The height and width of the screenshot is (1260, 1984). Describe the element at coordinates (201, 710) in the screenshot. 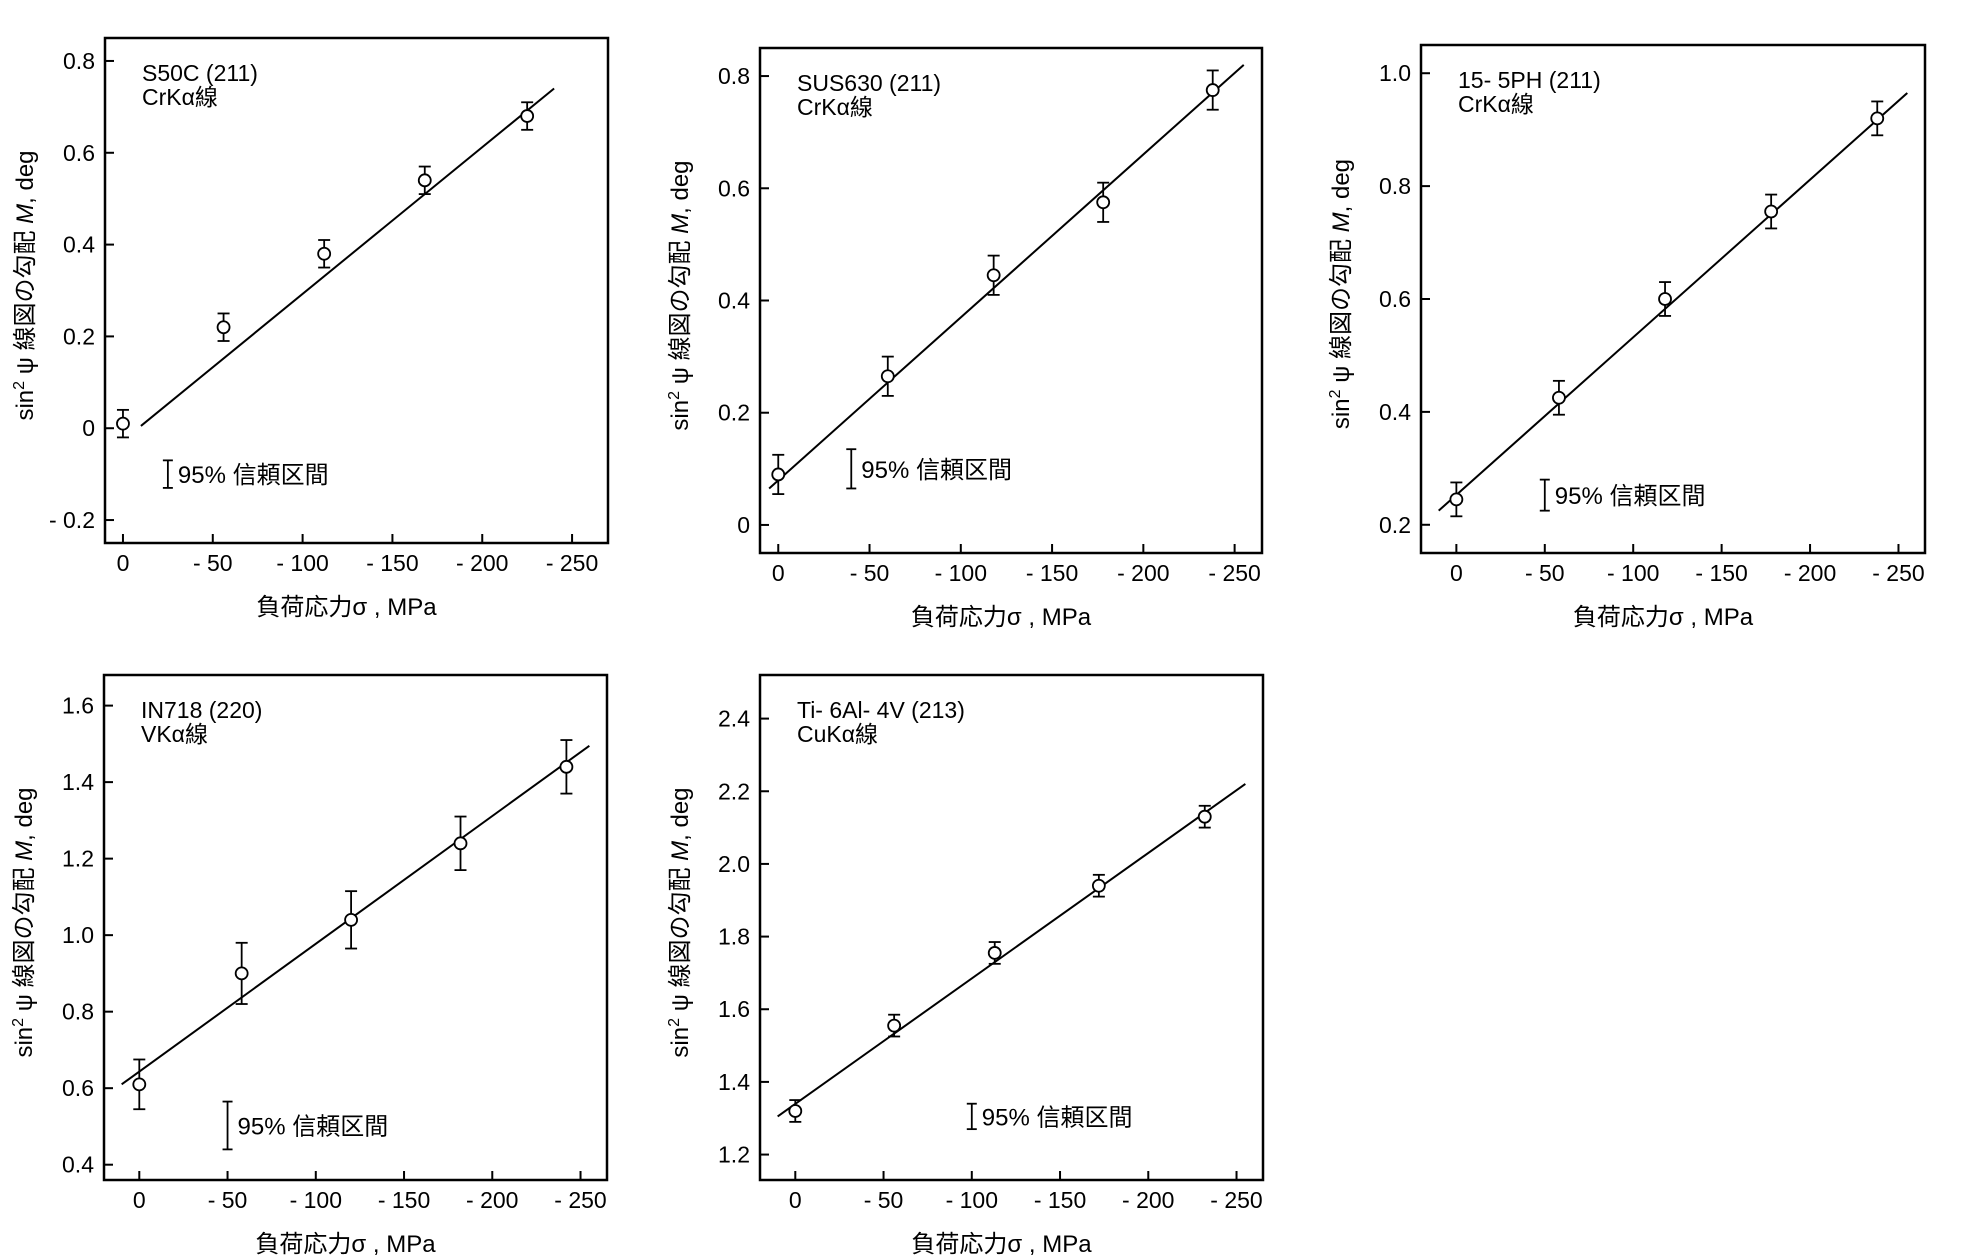

I see `material-label: IN718 (220)` at that location.